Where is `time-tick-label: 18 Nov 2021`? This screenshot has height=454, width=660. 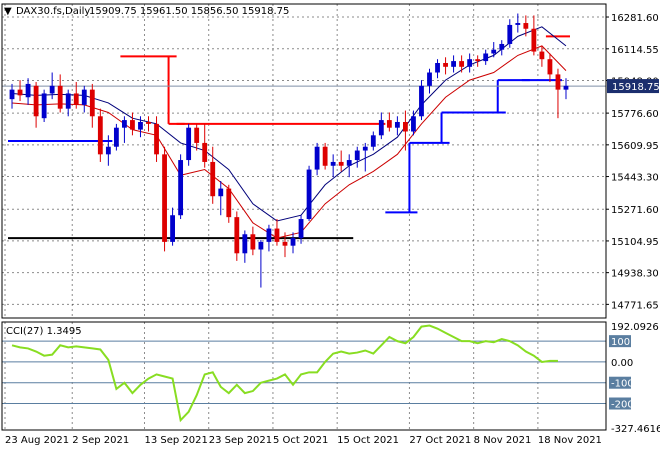 time-tick-label: 18 Nov 2021 is located at coordinates (570, 440).